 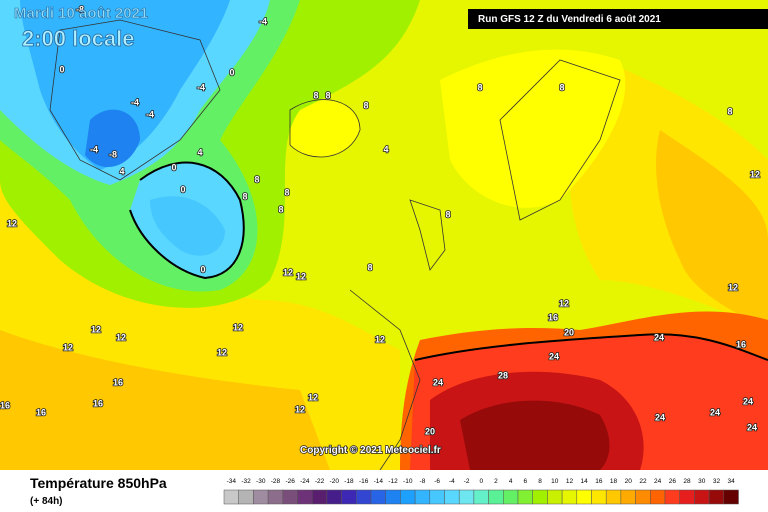 What do you see at coordinates (290, 481) in the screenshot?
I see `legend-label: -26` at bounding box center [290, 481].